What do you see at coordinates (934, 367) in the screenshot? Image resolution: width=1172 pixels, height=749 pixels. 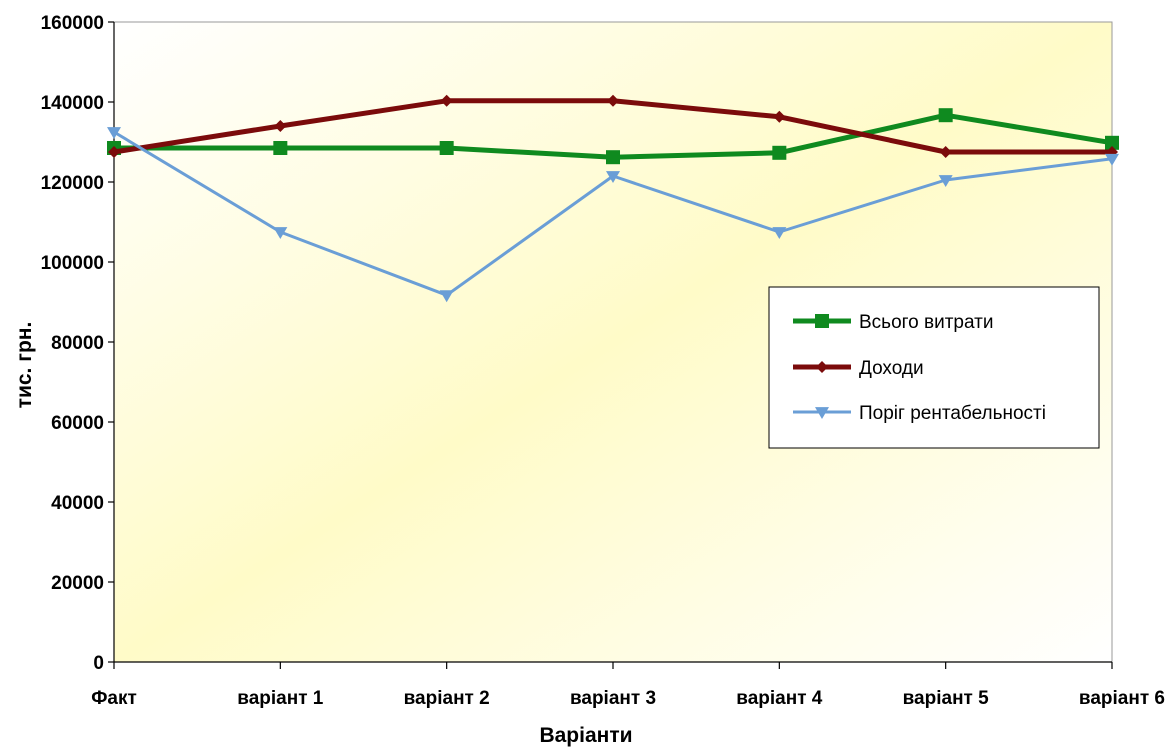 I see `legend: Всього витрати Доходи Поріг рентабельності` at bounding box center [934, 367].